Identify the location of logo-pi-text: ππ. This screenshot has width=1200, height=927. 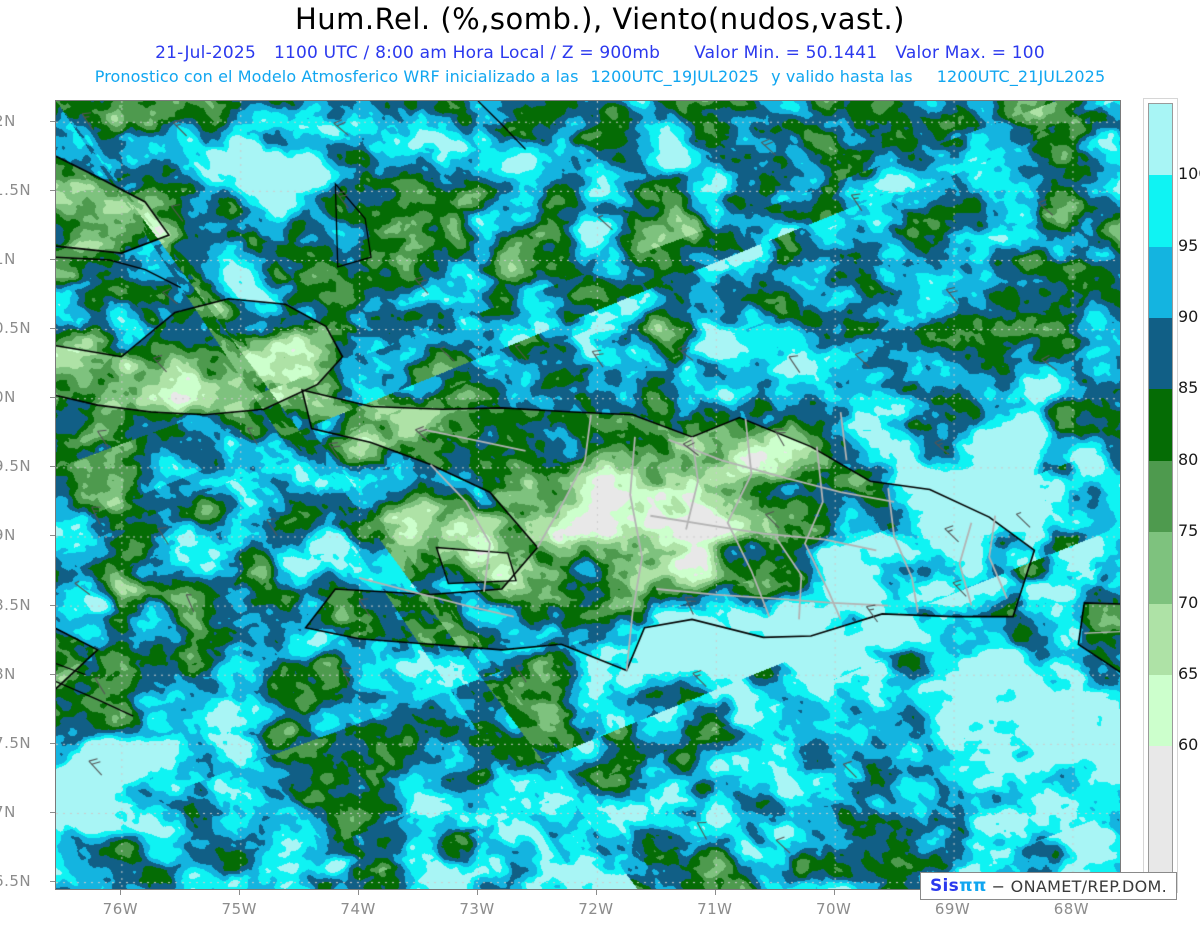
(973, 886).